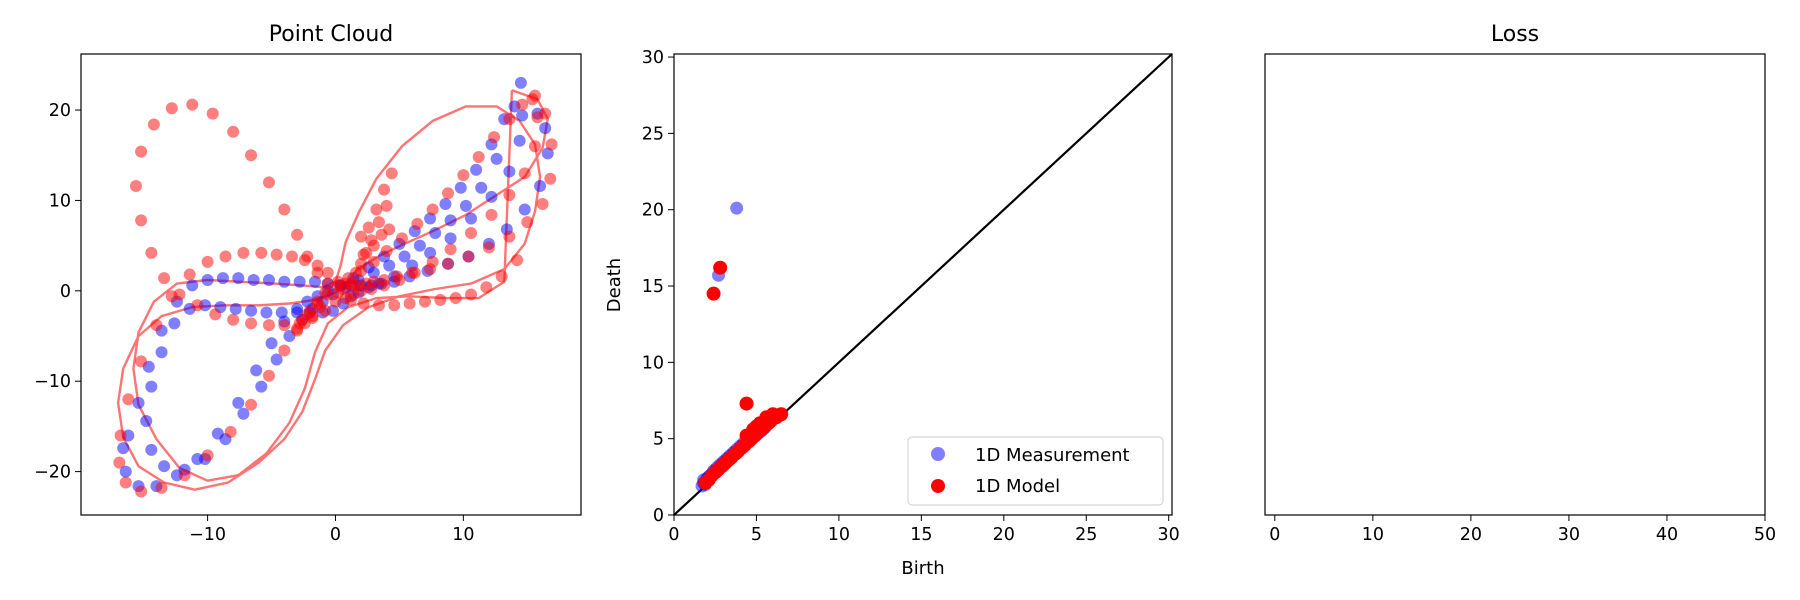  I want to click on persistence-x-tick-label: 15, so click(921, 535).